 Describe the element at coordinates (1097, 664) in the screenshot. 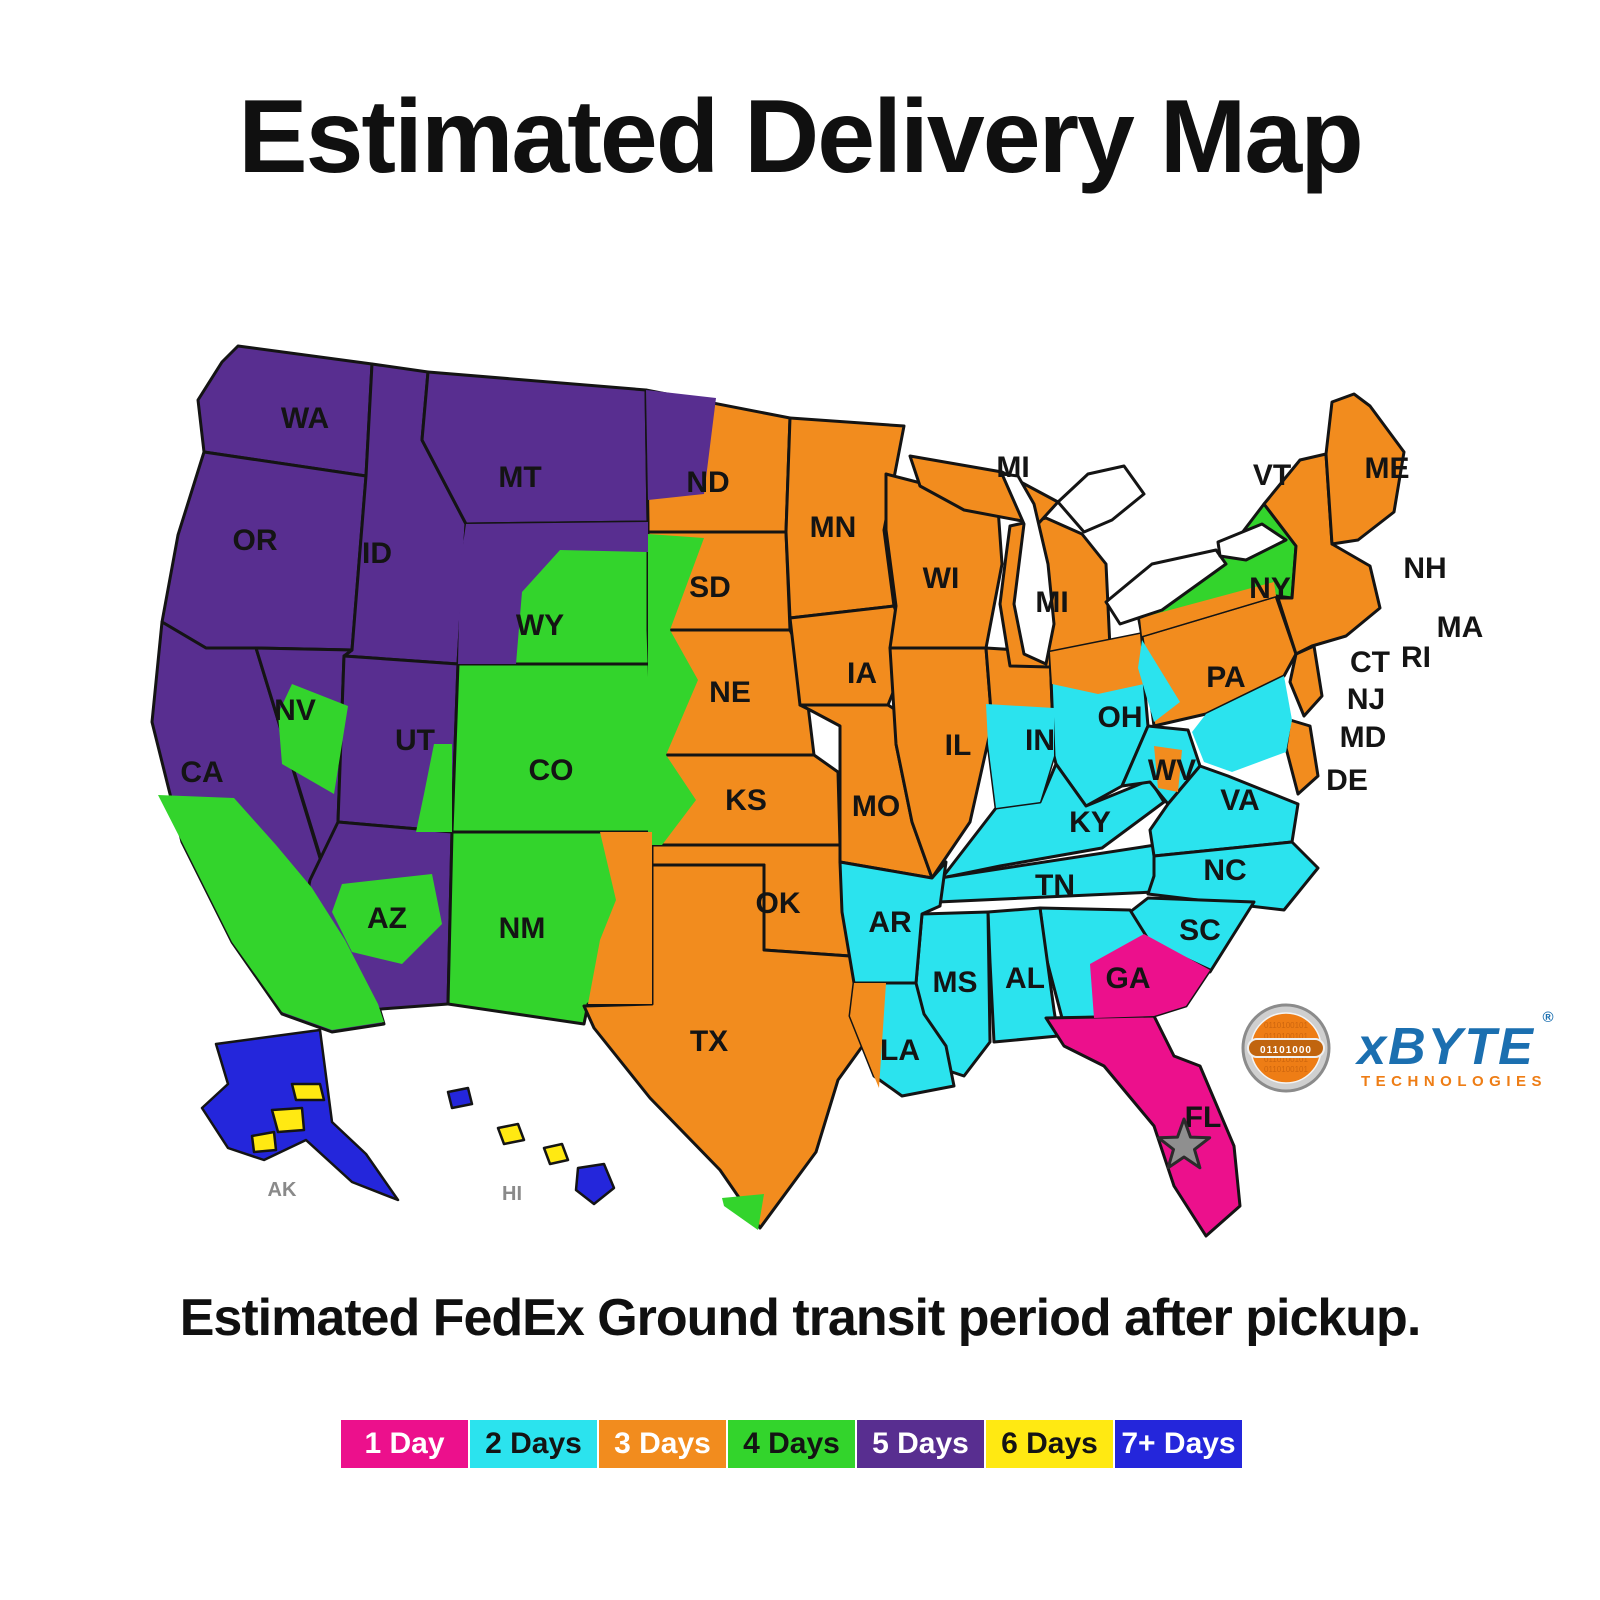

I see `zone-patch-oh_north` at that location.